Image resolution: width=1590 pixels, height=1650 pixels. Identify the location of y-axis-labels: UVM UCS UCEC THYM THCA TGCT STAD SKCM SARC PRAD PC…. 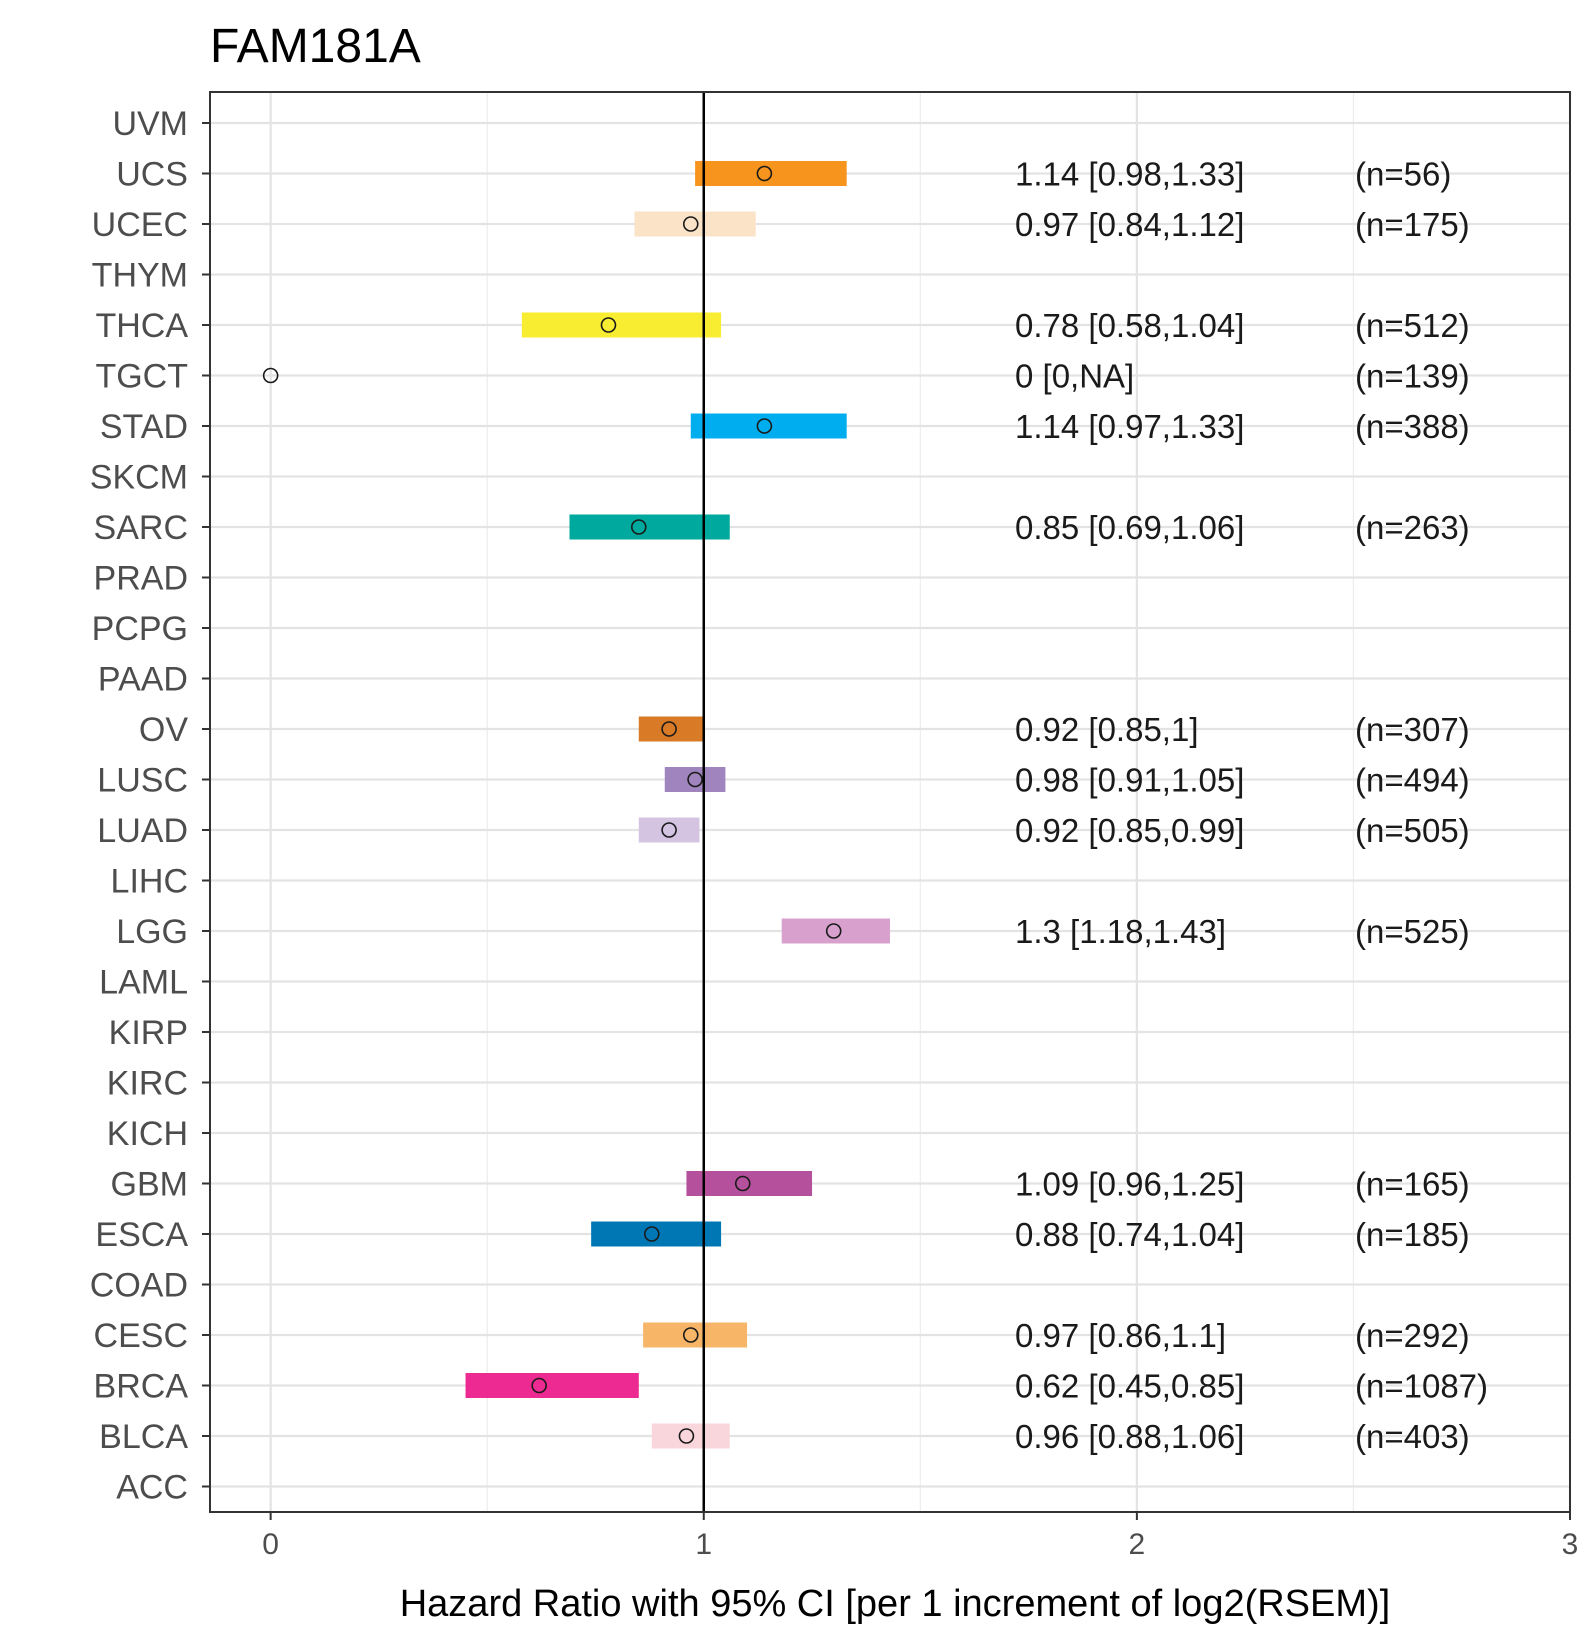
(150, 806).